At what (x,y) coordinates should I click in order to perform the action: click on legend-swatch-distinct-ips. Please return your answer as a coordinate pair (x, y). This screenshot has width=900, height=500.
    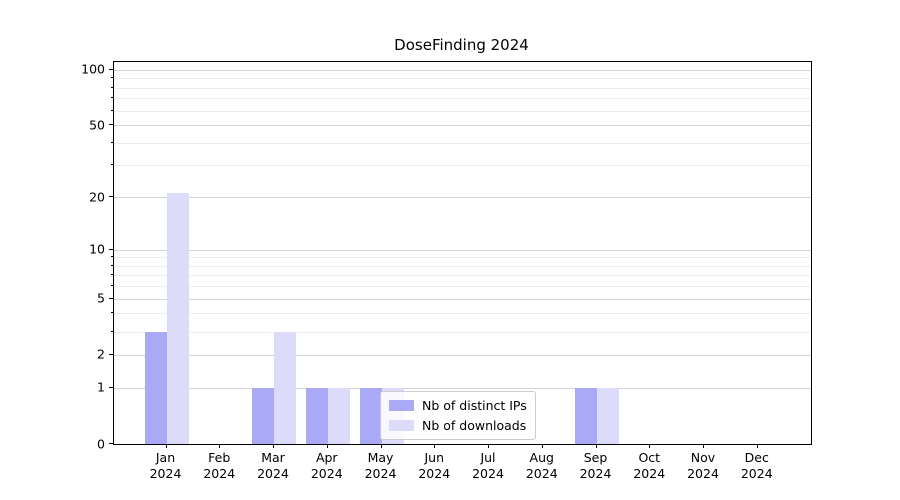
    Looking at the image, I should click on (401, 405).